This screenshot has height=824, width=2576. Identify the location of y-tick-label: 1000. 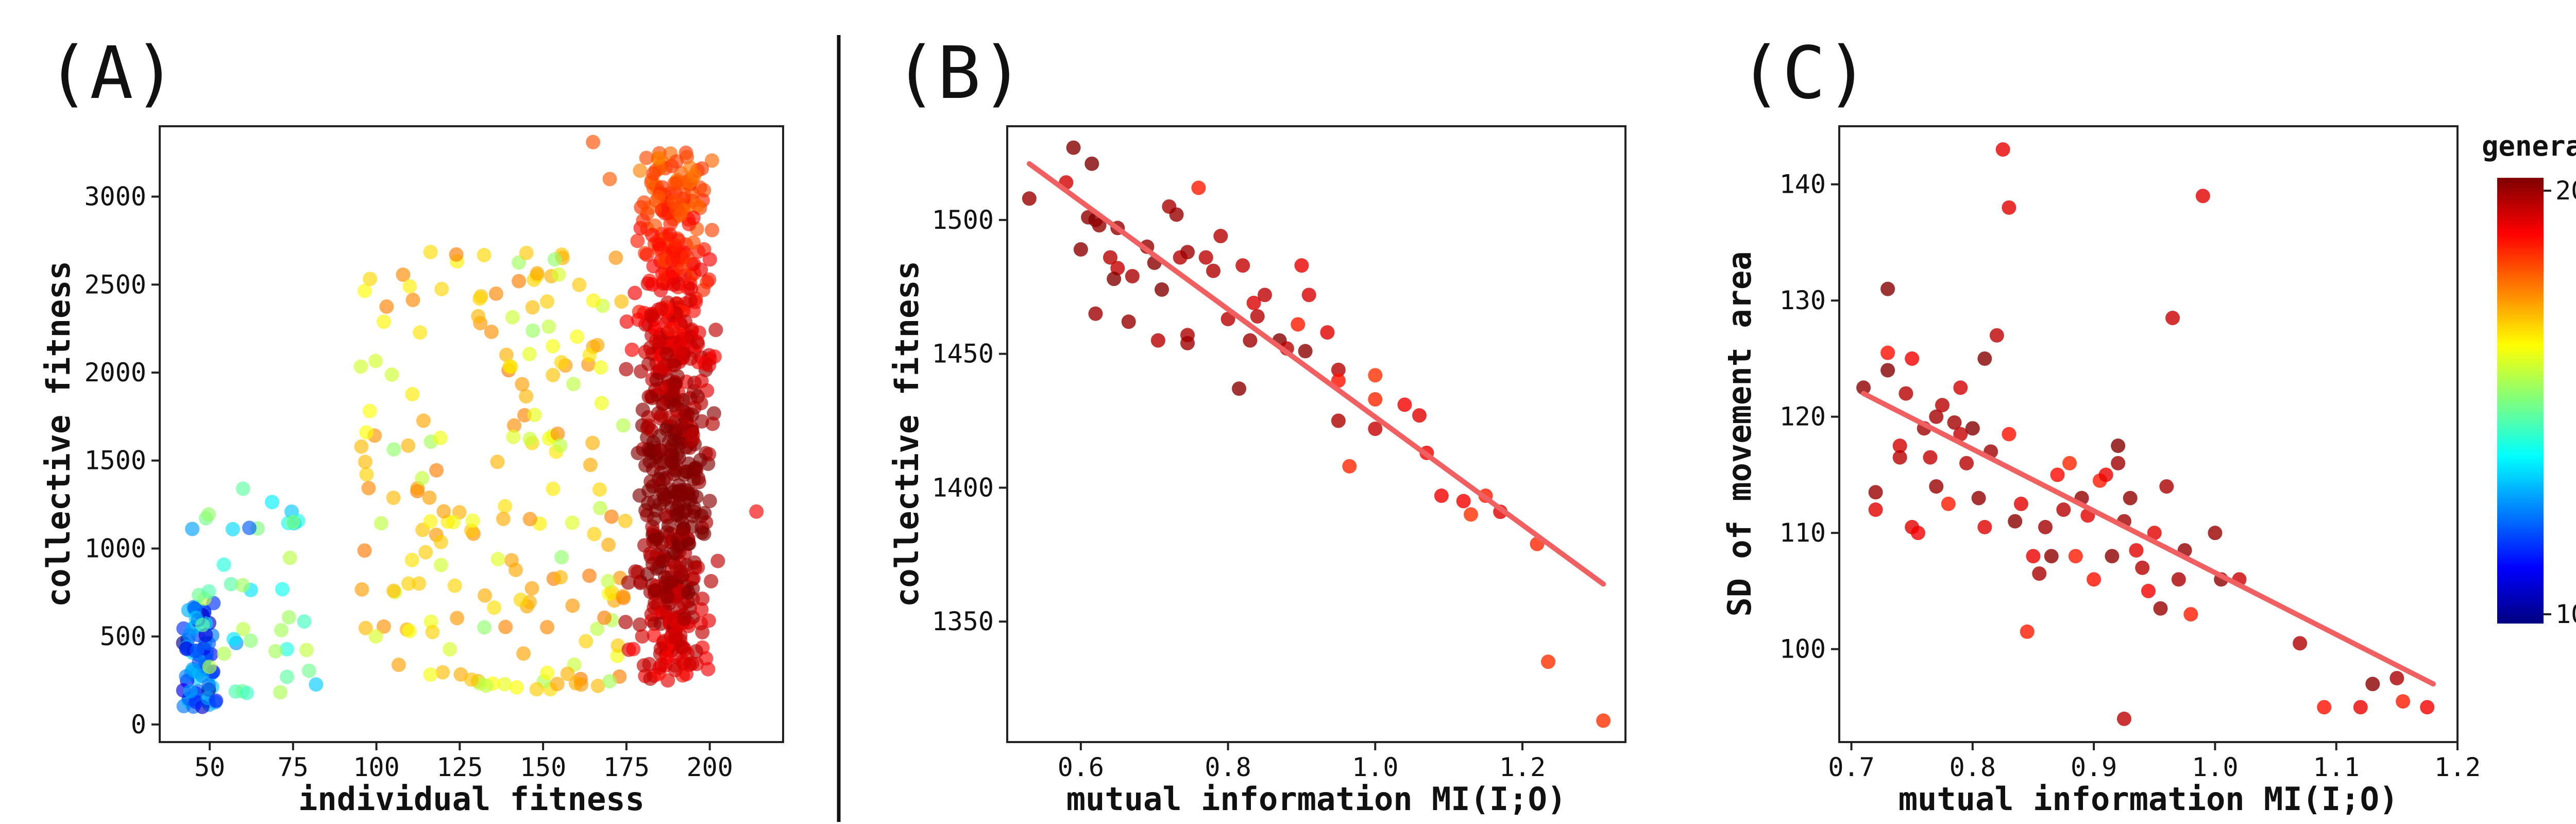
(115, 548).